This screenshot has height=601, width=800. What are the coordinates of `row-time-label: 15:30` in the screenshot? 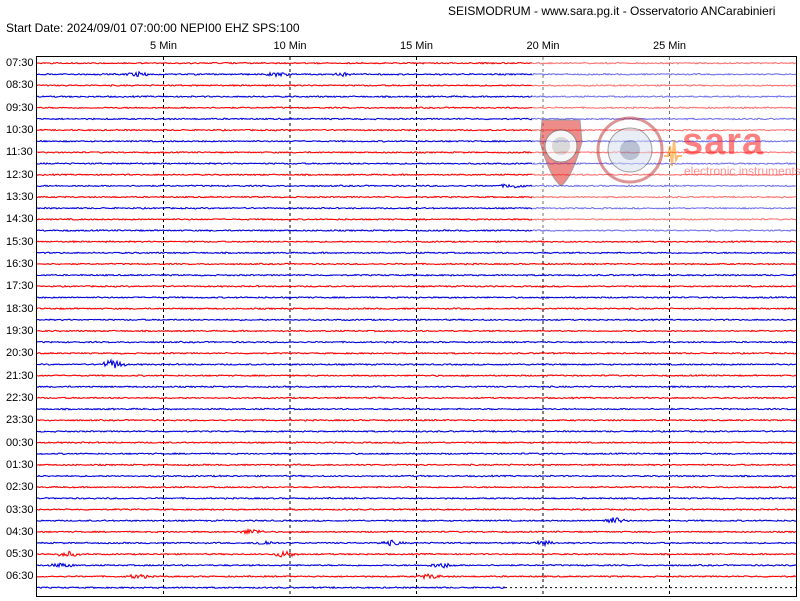 It's located at (20, 241).